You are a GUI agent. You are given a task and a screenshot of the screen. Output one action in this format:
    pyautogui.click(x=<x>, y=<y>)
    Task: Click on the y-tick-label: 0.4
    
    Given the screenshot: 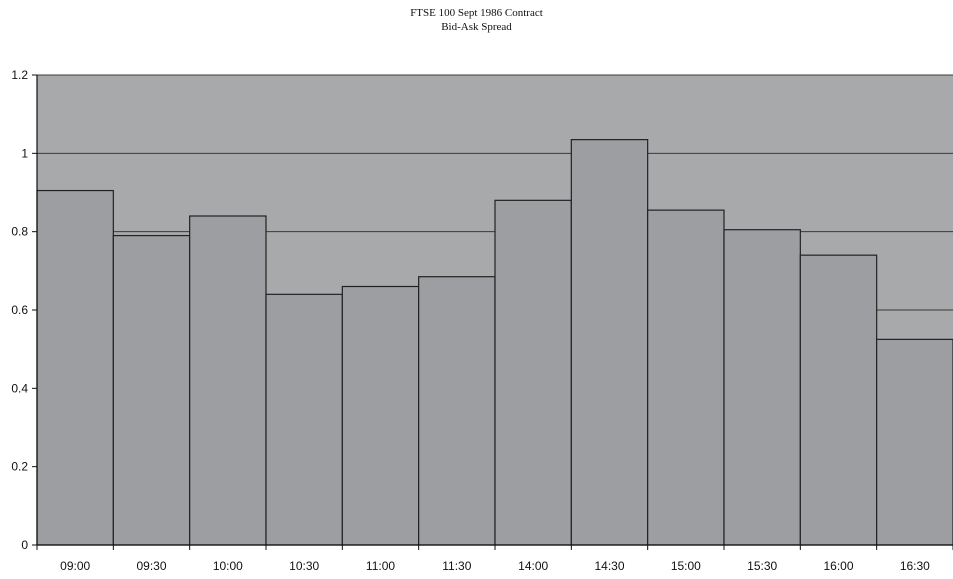 What is the action you would take?
    pyautogui.click(x=19, y=388)
    